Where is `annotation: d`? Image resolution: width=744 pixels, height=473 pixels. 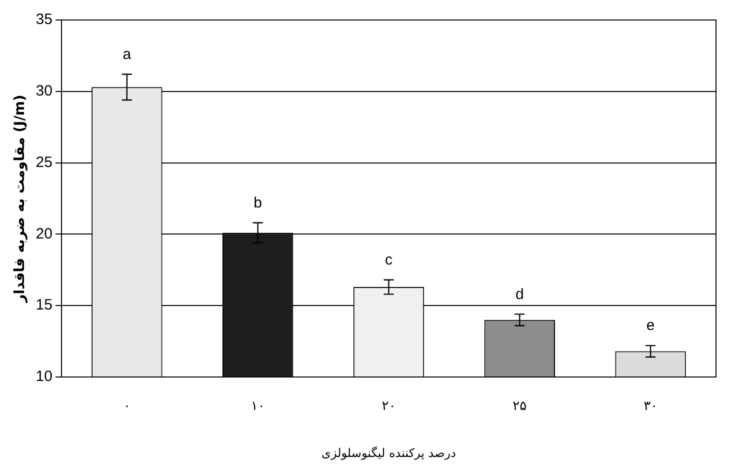 annotation: d is located at coordinates (519, 294).